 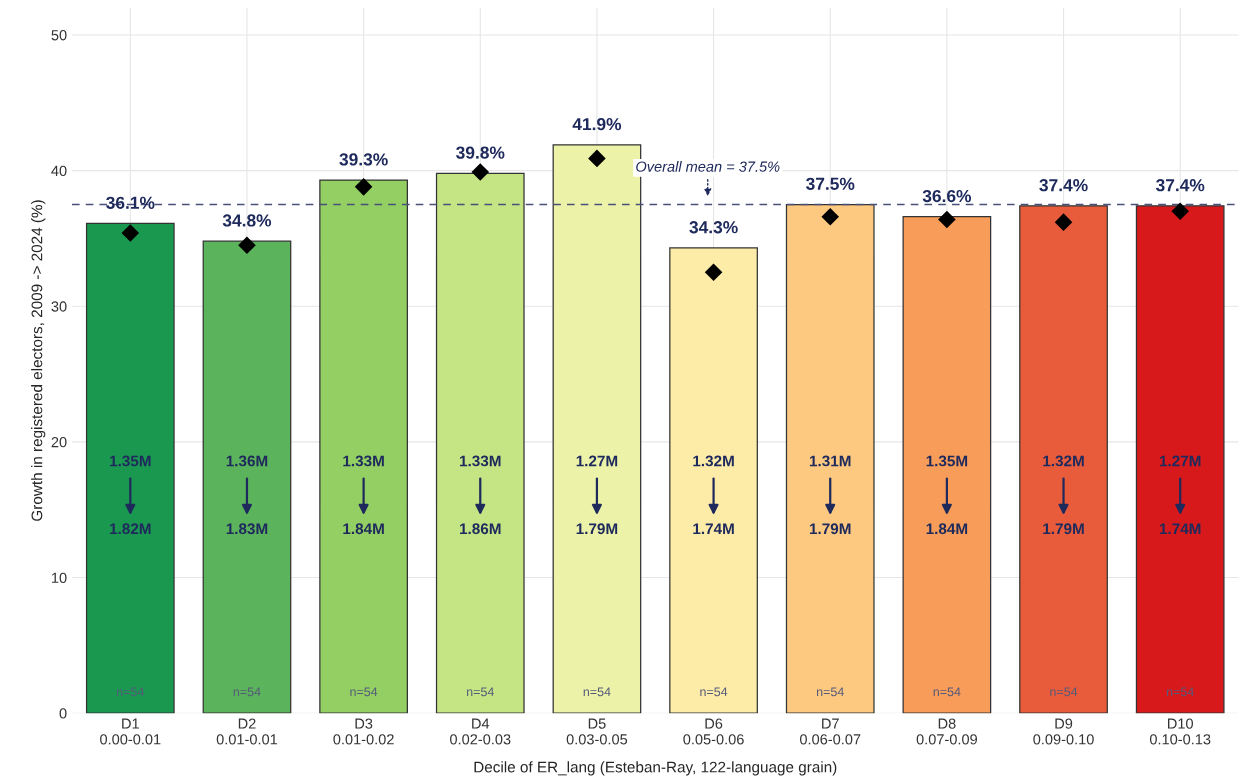 What do you see at coordinates (59, 442) in the screenshot?
I see `y-tick-label: 20` at bounding box center [59, 442].